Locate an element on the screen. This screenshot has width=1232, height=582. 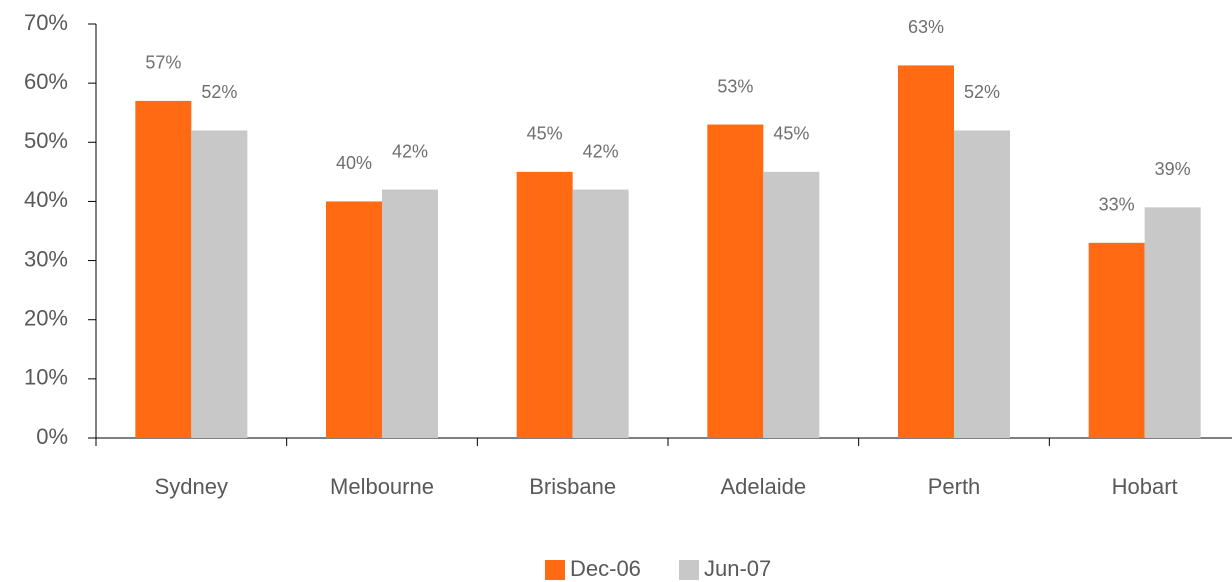
y-tick-label: 20% is located at coordinates (46, 318).